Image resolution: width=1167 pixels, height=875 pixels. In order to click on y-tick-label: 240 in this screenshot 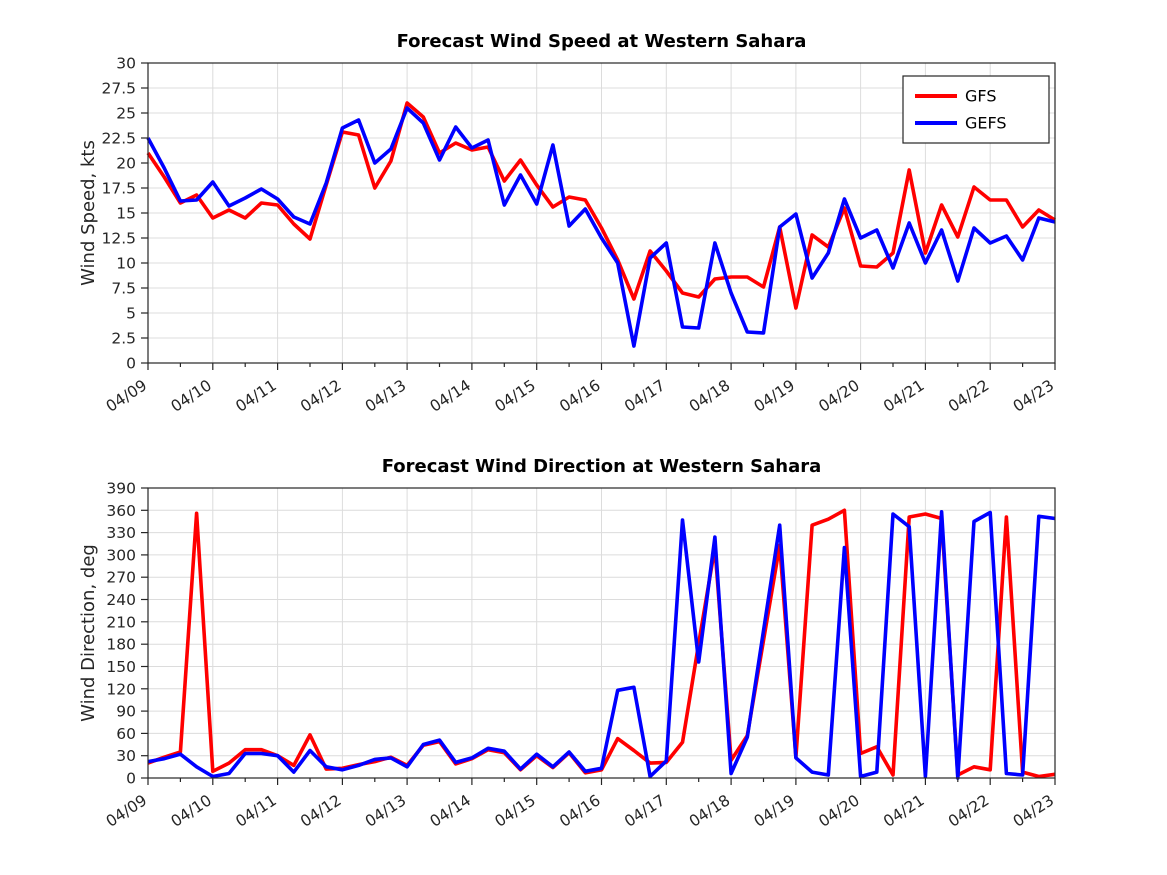, I will do `click(121, 600)`.